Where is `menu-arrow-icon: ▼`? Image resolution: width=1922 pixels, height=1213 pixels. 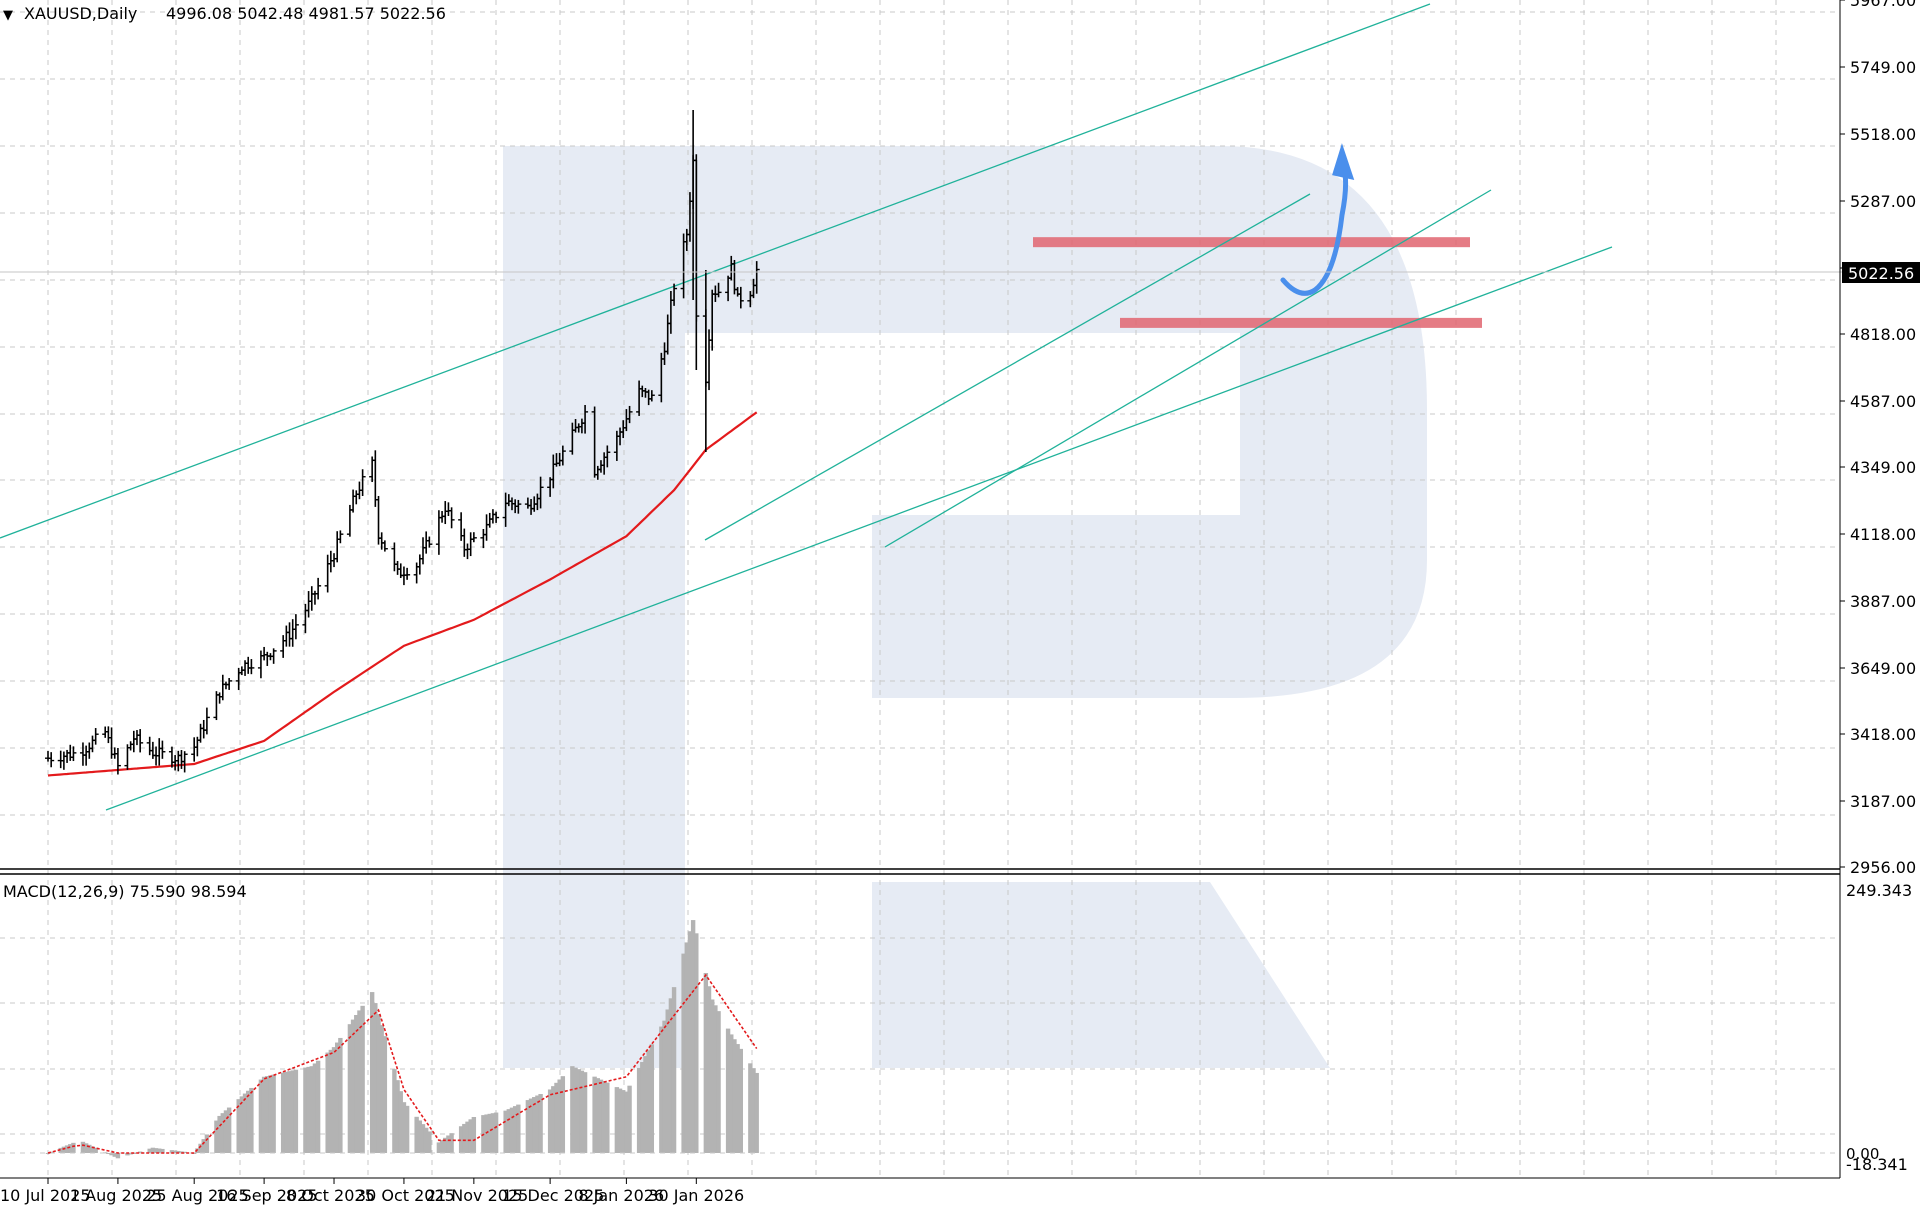 menu-arrow-icon: ▼ is located at coordinates (8, 15).